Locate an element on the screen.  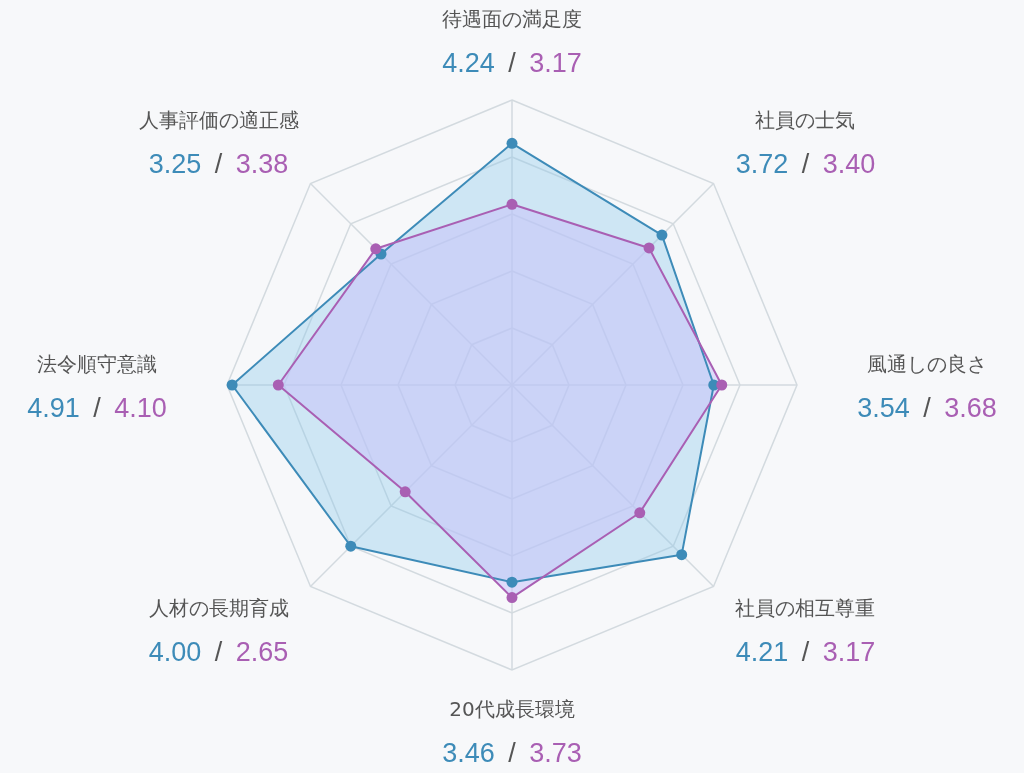
text: 3.68 is located at coordinates (970, 408).